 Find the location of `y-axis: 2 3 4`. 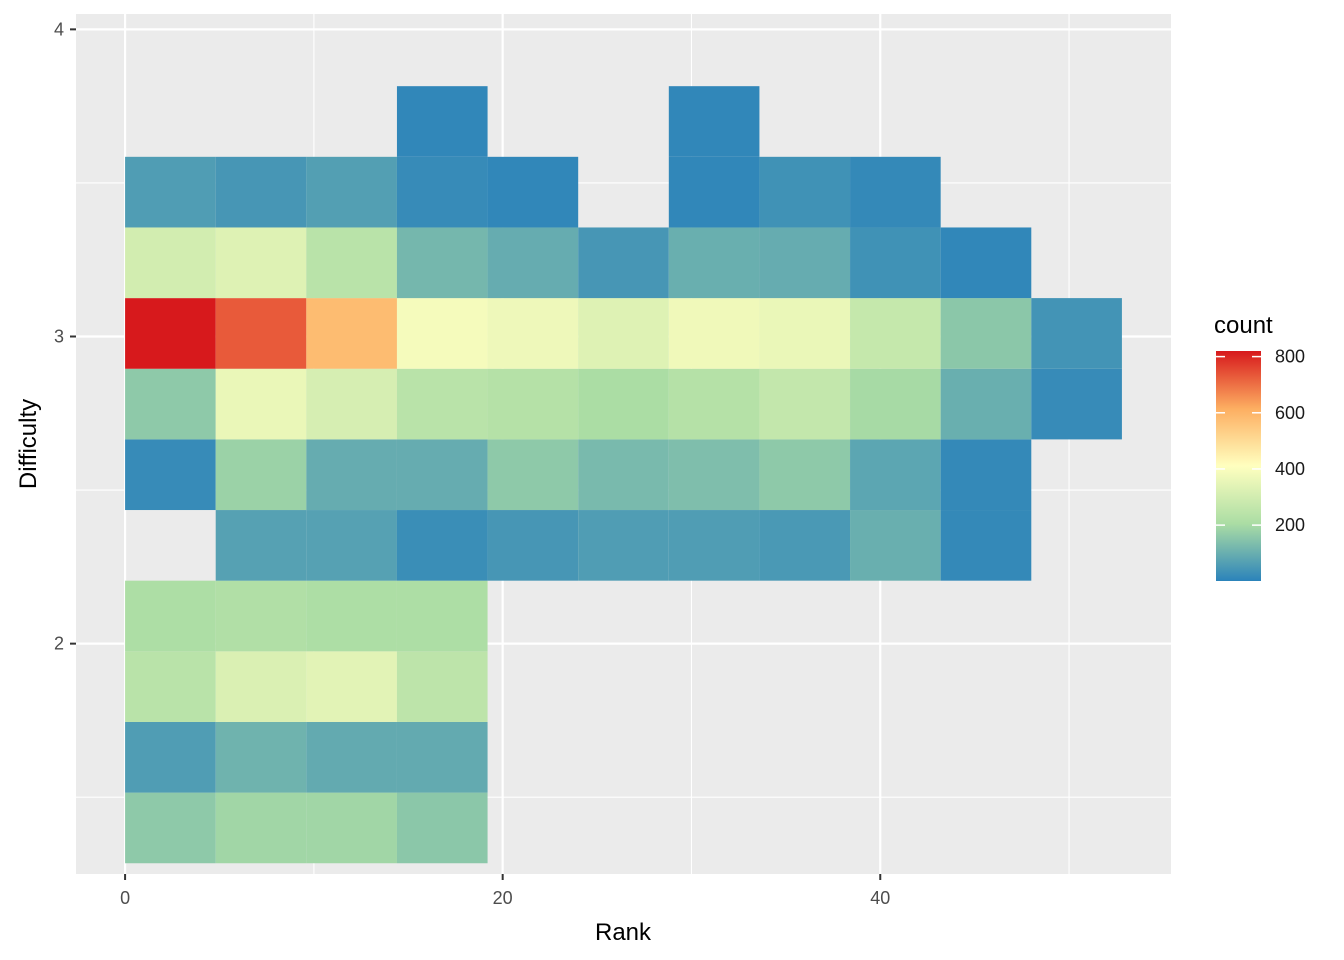

y-axis: 2 3 4 is located at coordinates (65, 336).